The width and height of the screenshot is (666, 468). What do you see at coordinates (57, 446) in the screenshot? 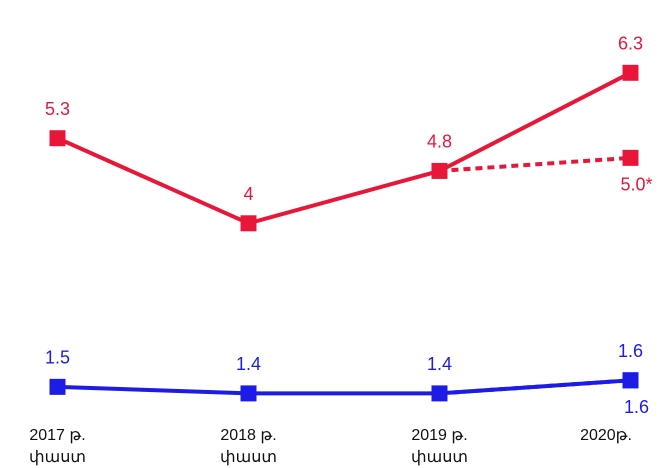
I see `x-tick-label: 2017 թ. փաստ` at bounding box center [57, 446].